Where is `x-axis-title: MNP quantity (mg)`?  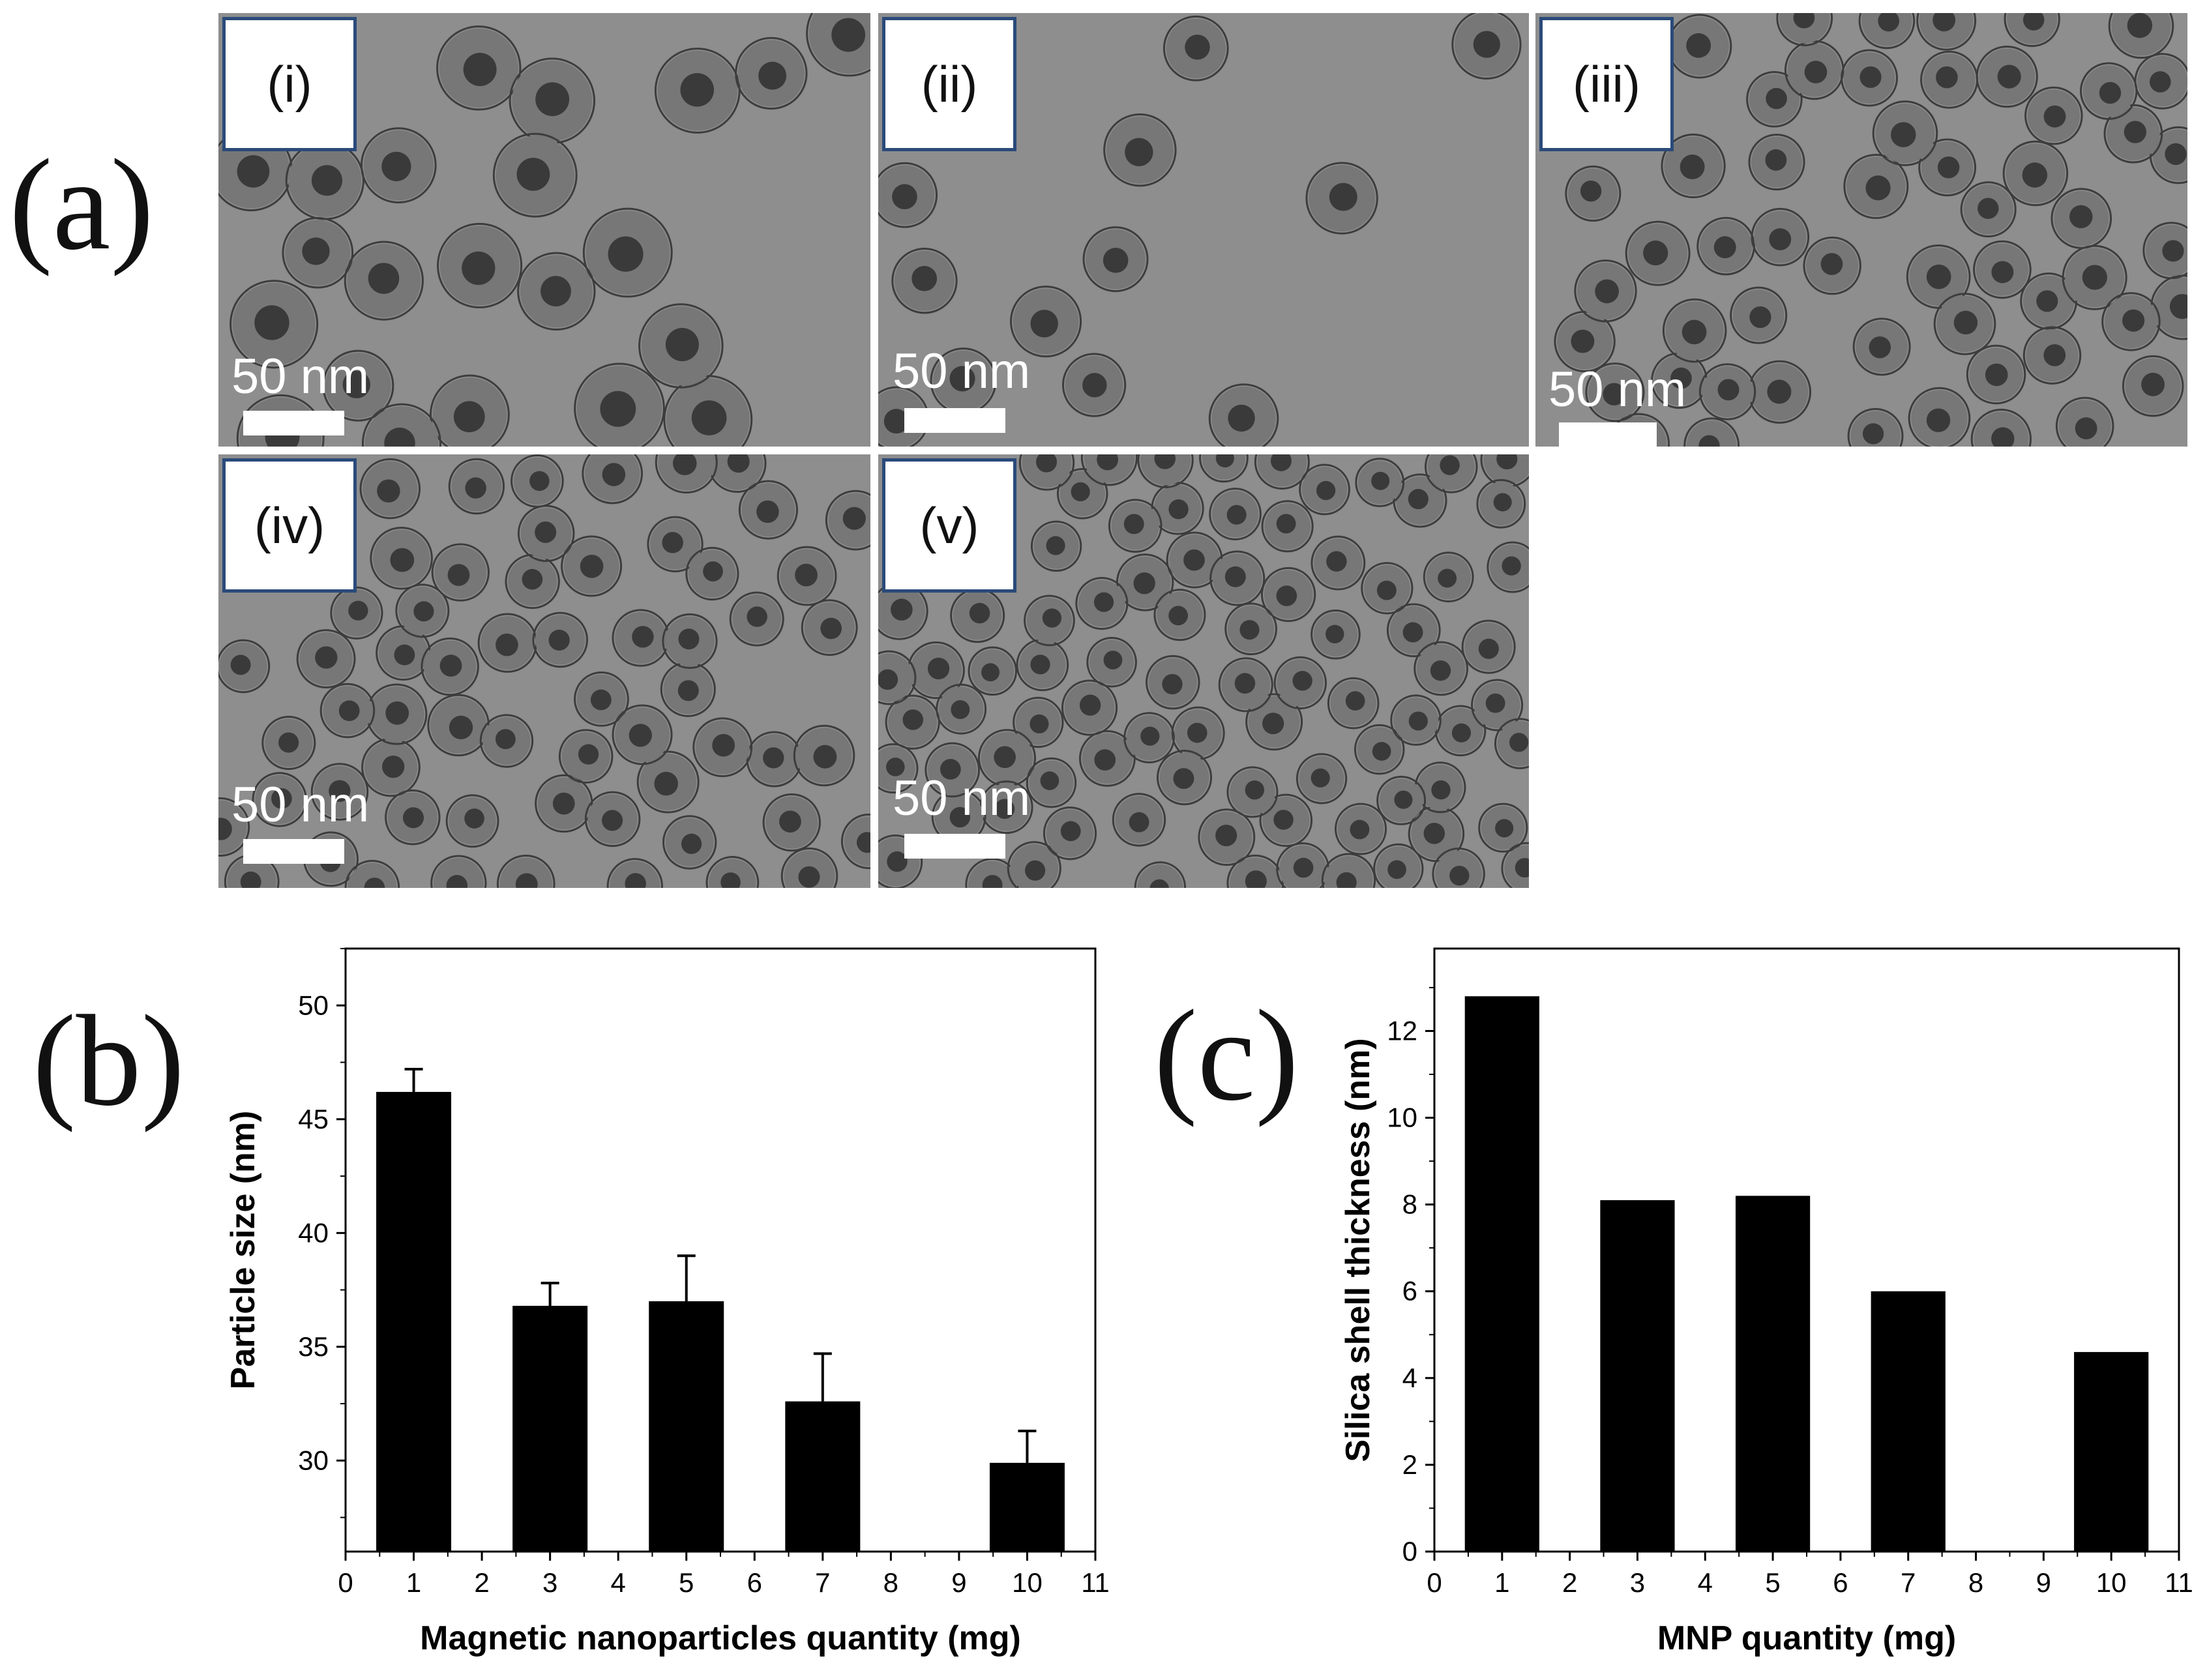
x-axis-title: MNP quantity (mg) is located at coordinates (1806, 1638).